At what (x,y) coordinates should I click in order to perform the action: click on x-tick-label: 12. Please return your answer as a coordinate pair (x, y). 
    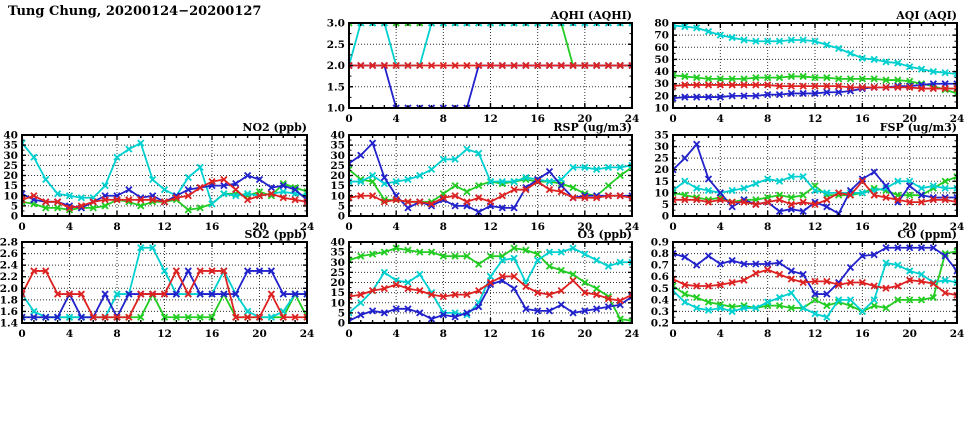
    Looking at the image, I should click on (164, 334).